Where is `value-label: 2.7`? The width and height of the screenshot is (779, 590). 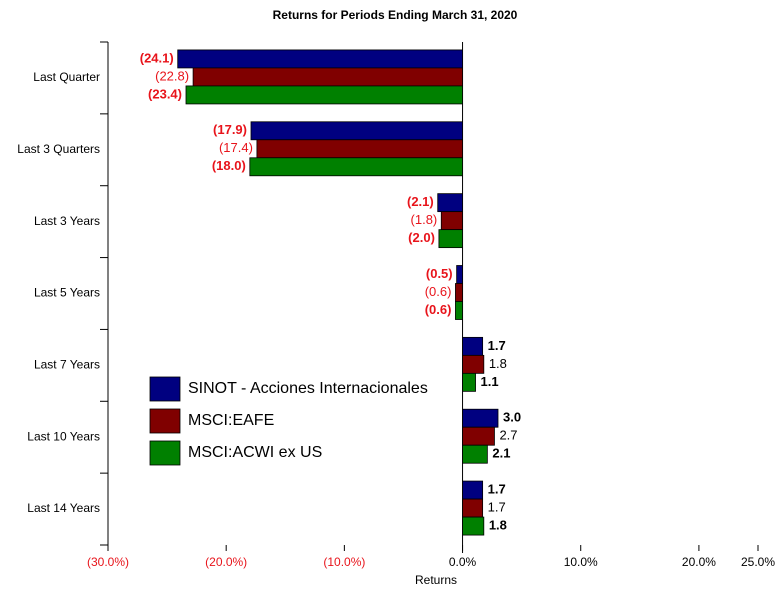 value-label: 2.7 is located at coordinates (508, 435).